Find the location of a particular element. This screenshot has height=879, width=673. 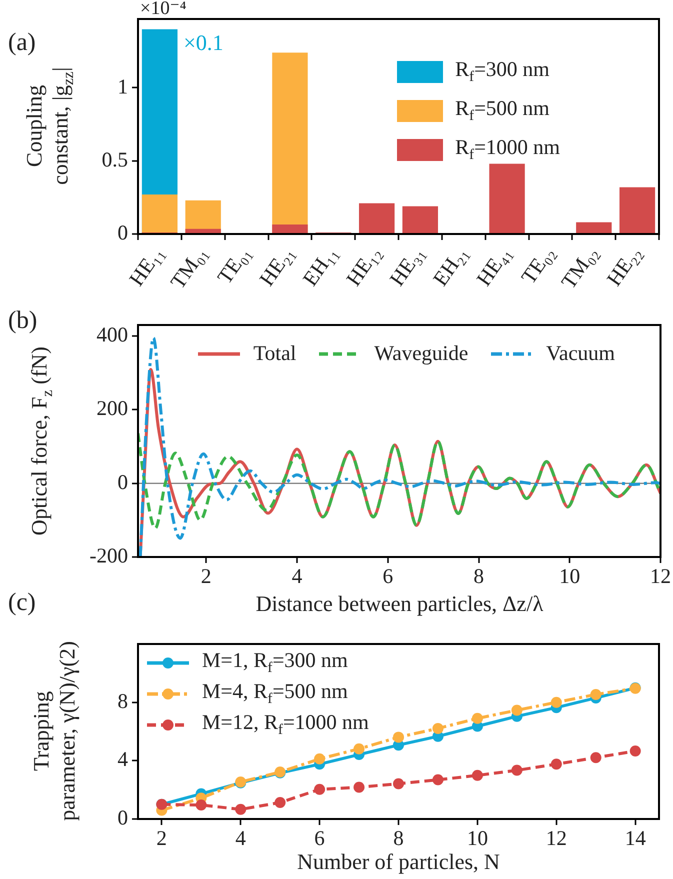

x-tick-label: HE₄₁ is located at coordinates (494, 265).